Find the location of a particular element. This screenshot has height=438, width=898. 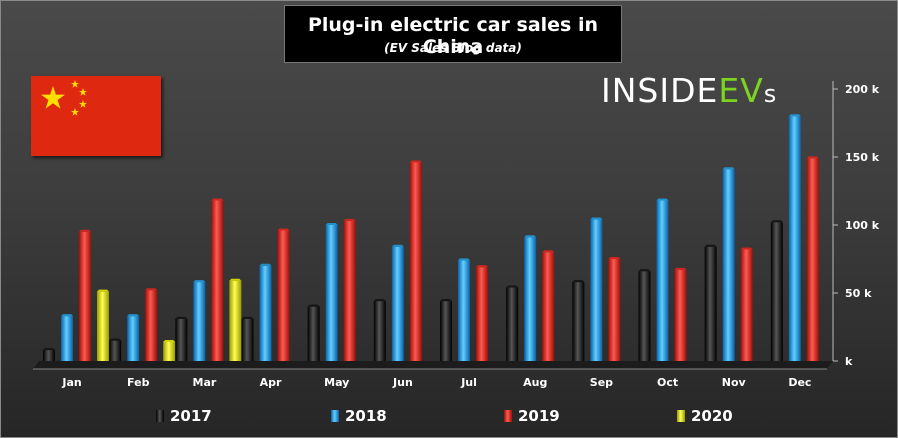

bar-cap-2017-dec is located at coordinates (776, 221).